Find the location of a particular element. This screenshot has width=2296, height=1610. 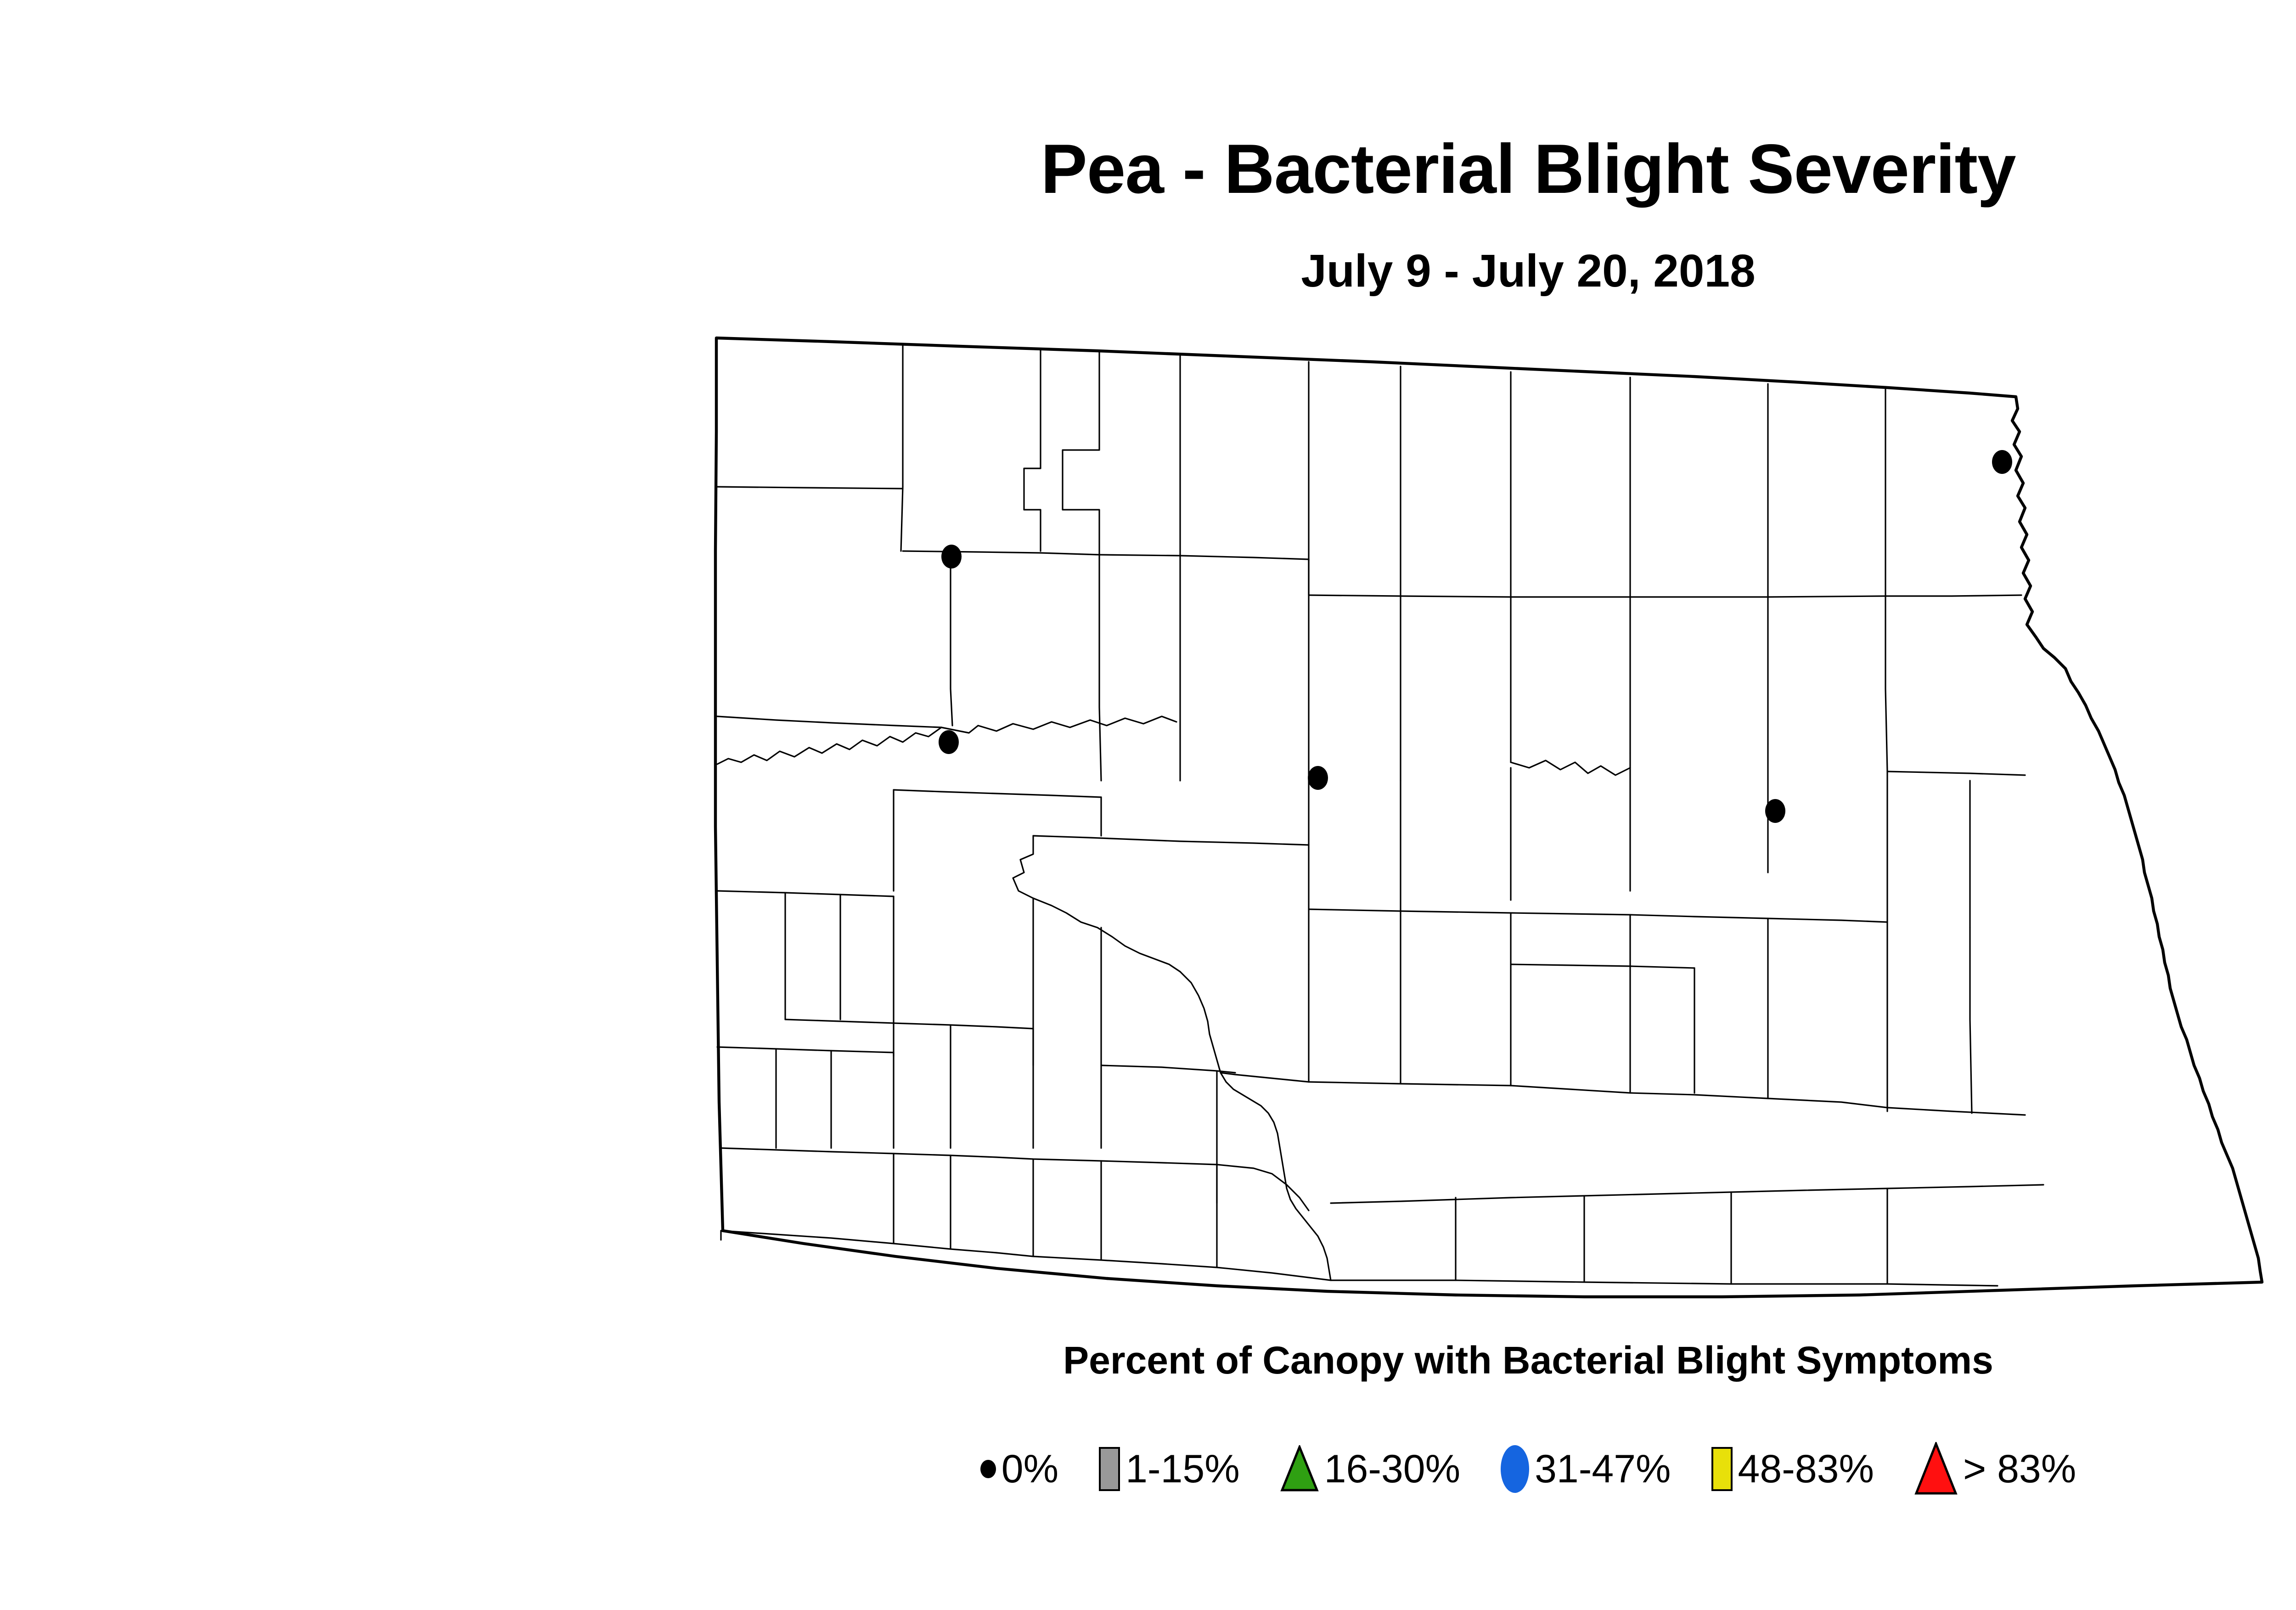

legend-label-0: 0% is located at coordinates (1030, 1469).